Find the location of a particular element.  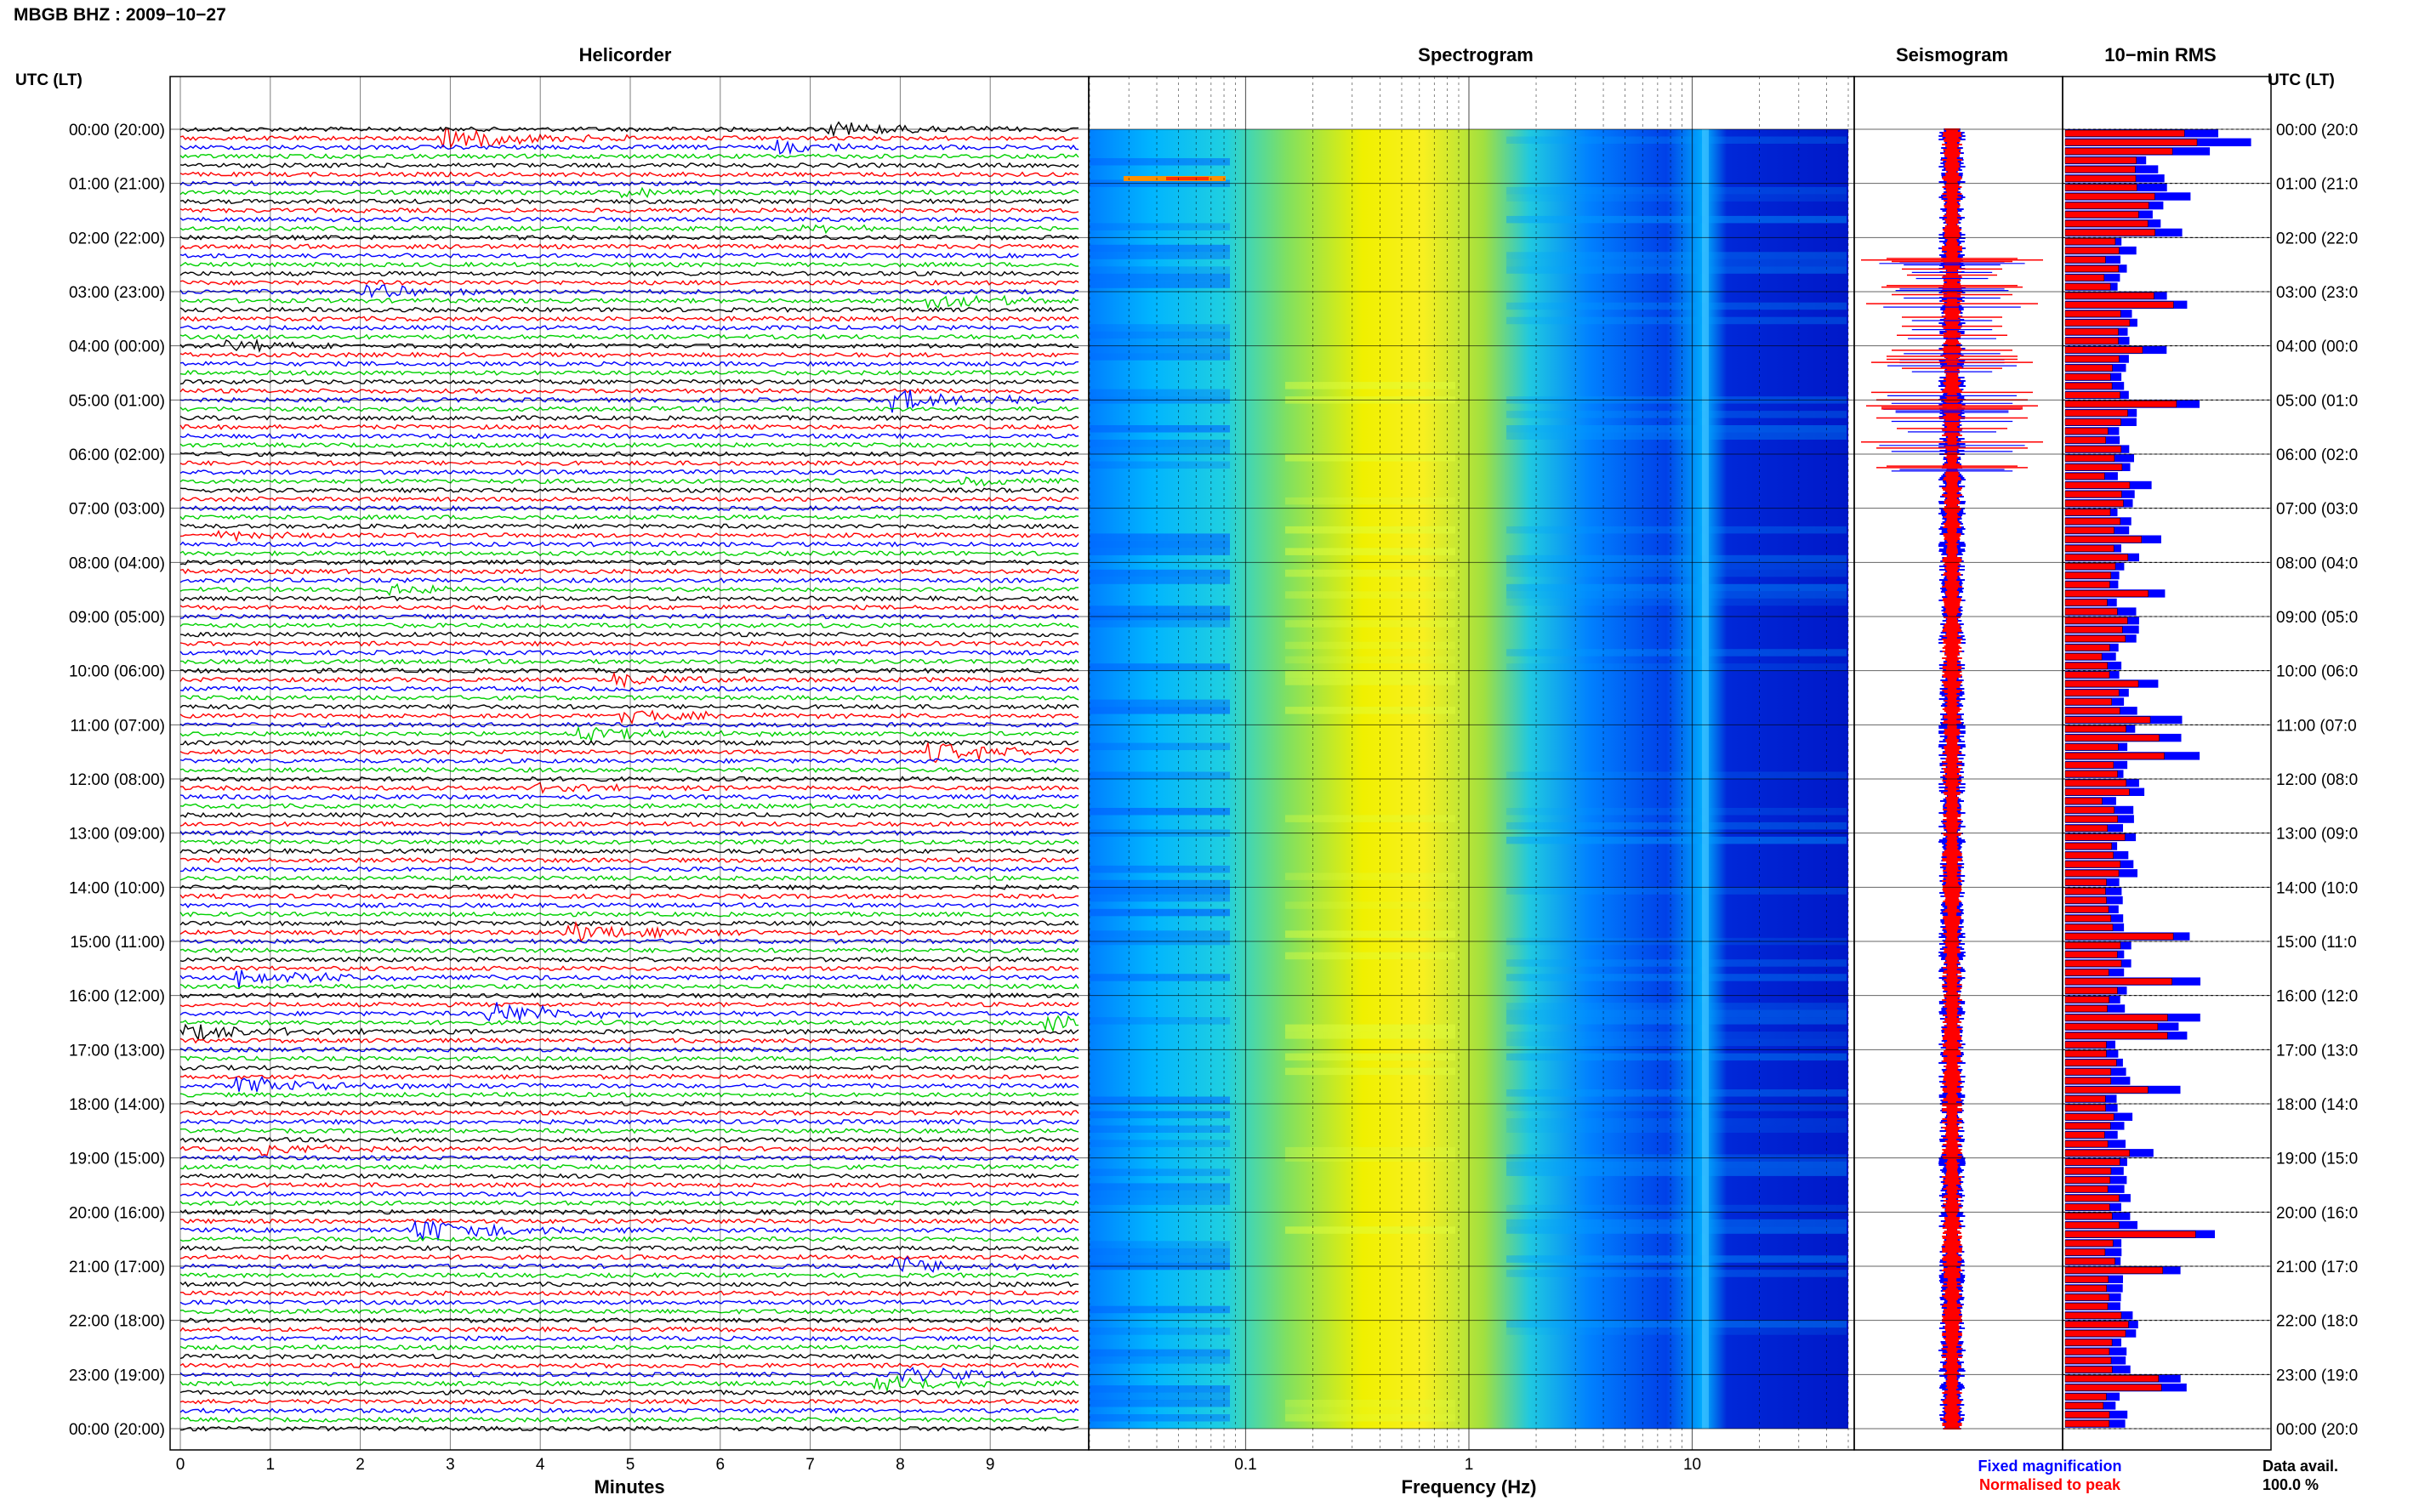

time-label-right: 18:00 (14:0 is located at coordinates (2317, 1105).